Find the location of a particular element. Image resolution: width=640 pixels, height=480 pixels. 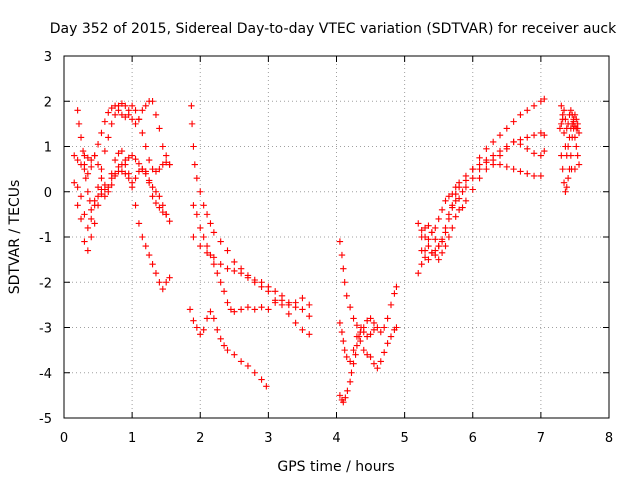

x-tick-label: 1 is located at coordinates (132, 438).